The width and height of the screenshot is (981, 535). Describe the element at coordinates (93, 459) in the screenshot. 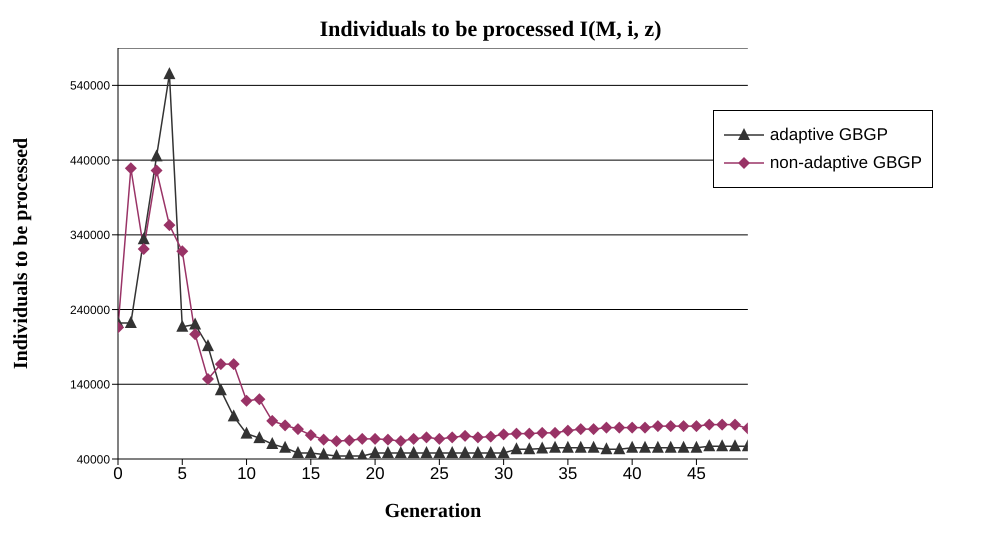

I see `y-tick-label: 40000` at that location.